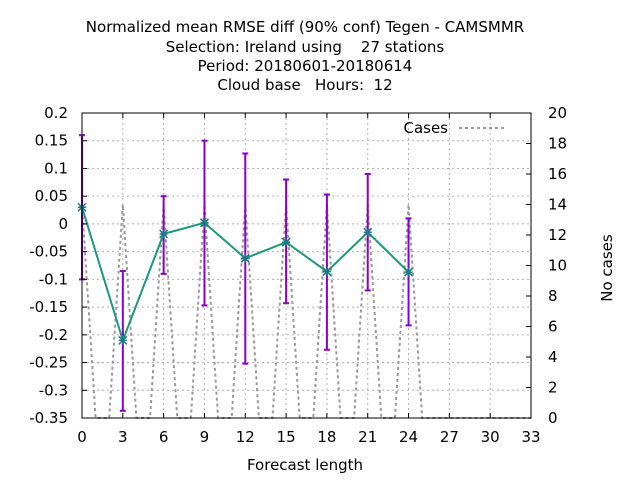  Describe the element at coordinates (557, 205) in the screenshot. I see `y2-tick-label: 14` at that location.